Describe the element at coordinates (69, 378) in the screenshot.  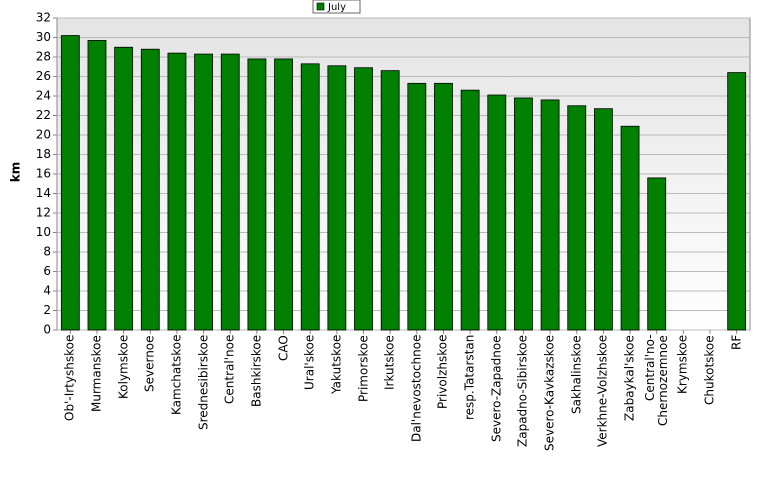
I see `x-tick-label: Ob'-Irtyshskoe` at that location.